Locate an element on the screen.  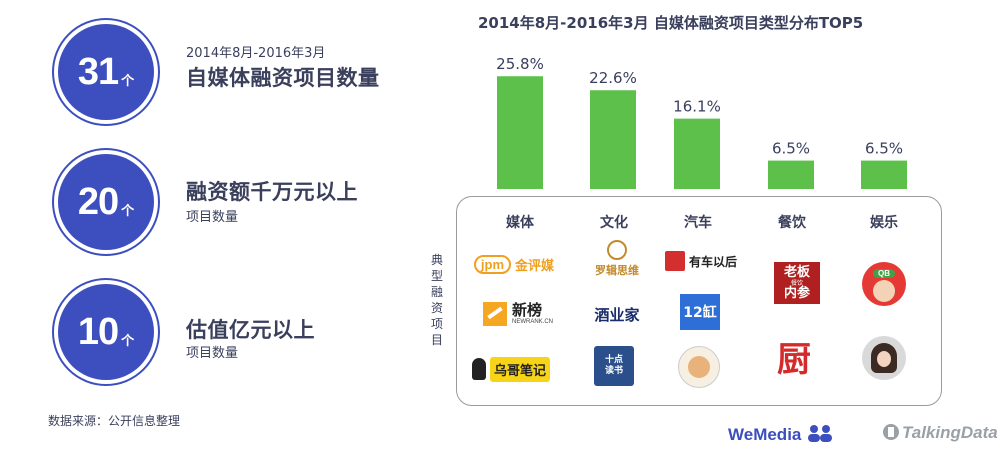
category-label: 娱乐 is located at coordinates (884, 223).